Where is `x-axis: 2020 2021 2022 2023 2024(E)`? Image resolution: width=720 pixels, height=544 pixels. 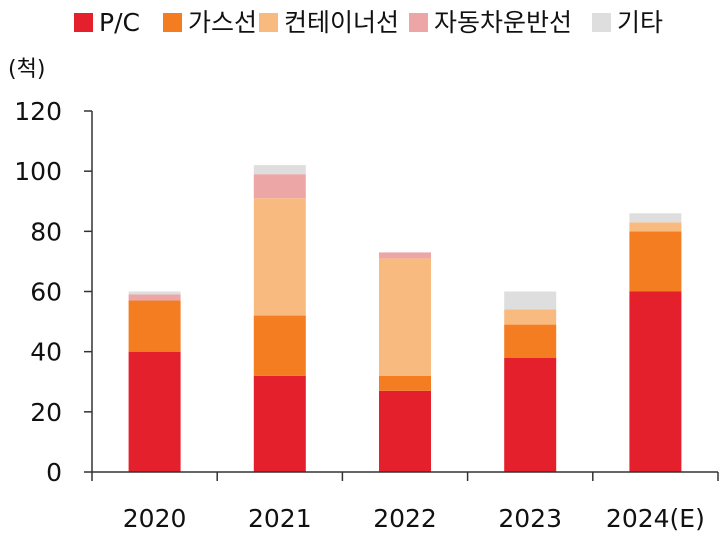 x-axis: 2020 2021 2022 2023 2024(E) is located at coordinates (405, 502).